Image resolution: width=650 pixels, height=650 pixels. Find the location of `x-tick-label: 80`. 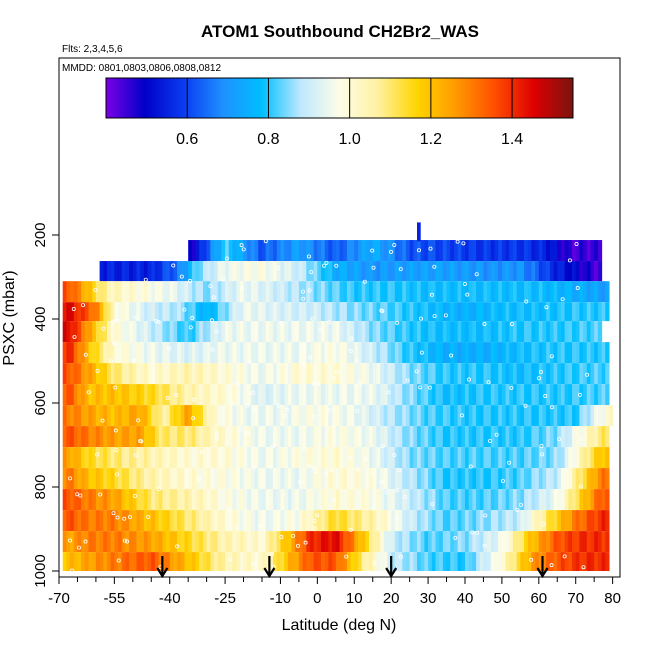

x-tick-label: 80 is located at coordinates (612, 598).